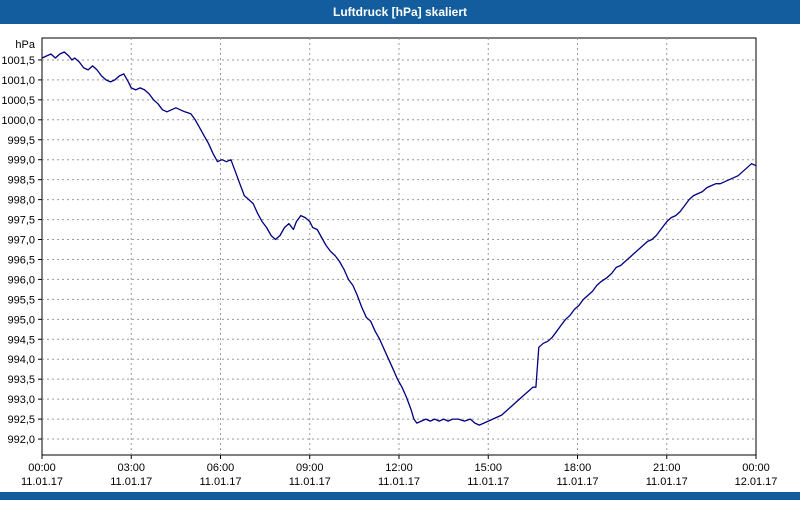 Image resolution: width=800 pixels, height=505 pixels. I want to click on x-tick-date-label: 12.01.17, so click(756, 482).